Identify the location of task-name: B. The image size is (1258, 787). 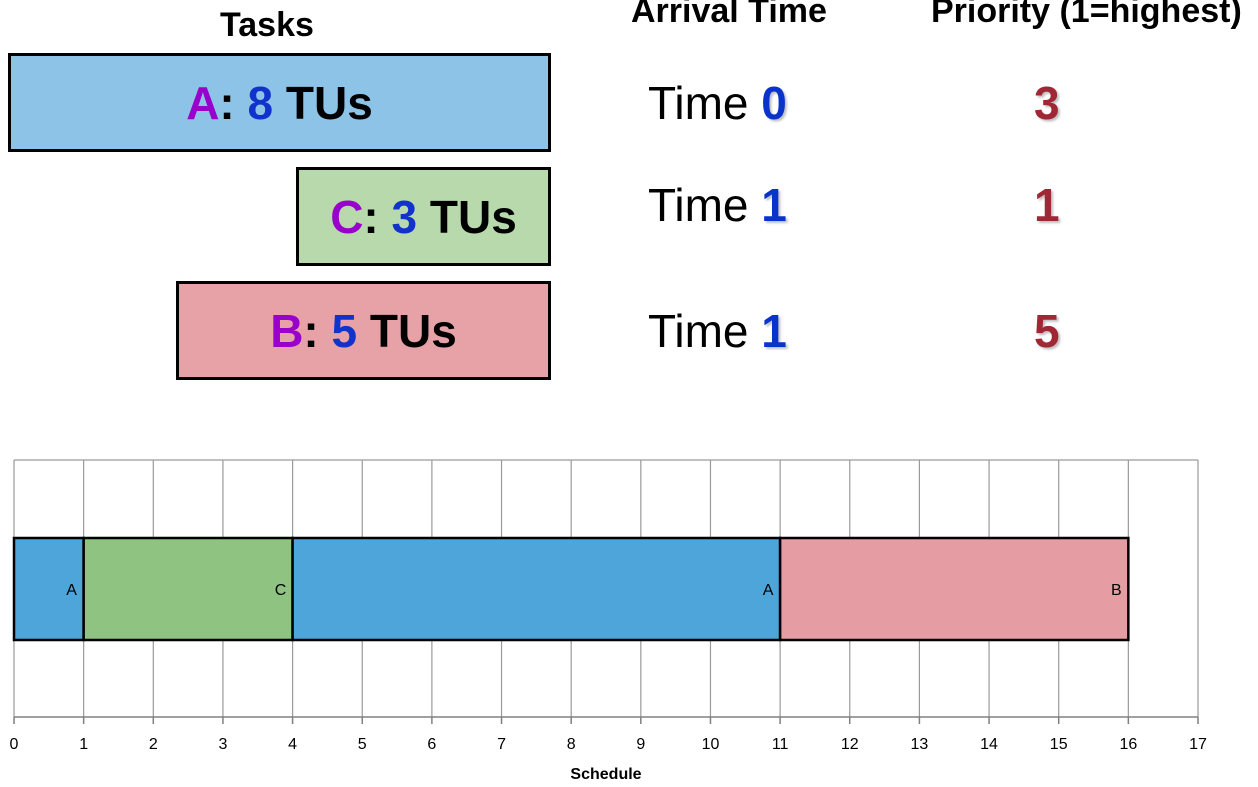
(287, 330).